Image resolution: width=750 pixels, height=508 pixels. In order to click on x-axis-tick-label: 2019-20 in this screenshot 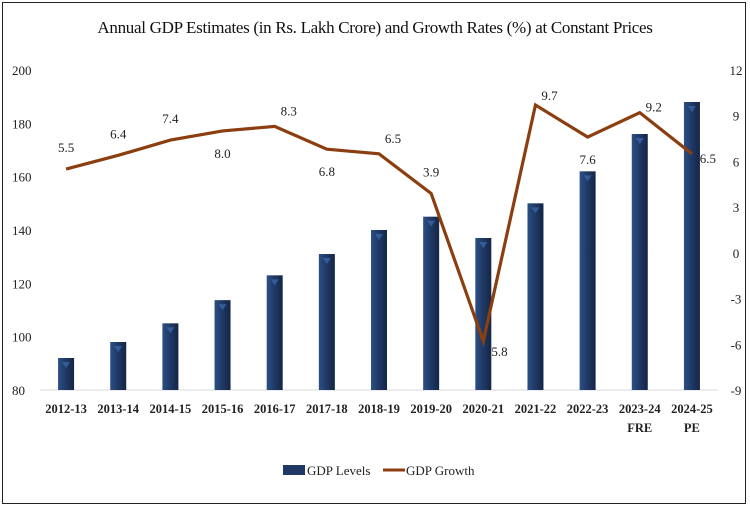, I will do `click(431, 409)`.